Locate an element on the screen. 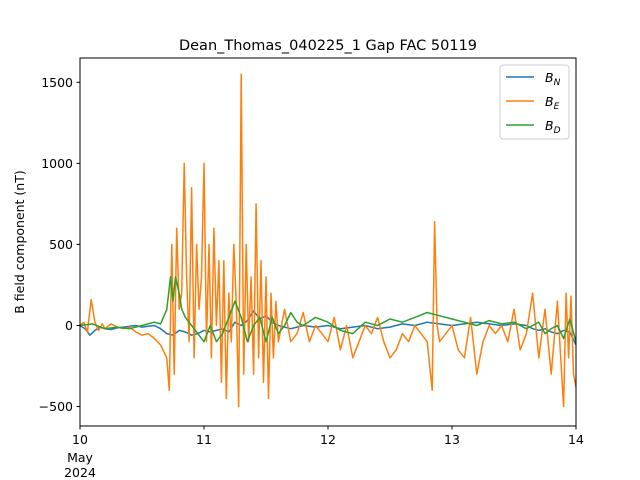 This screenshot has width=640, height=480. x-date-label: May is located at coordinates (80, 457).